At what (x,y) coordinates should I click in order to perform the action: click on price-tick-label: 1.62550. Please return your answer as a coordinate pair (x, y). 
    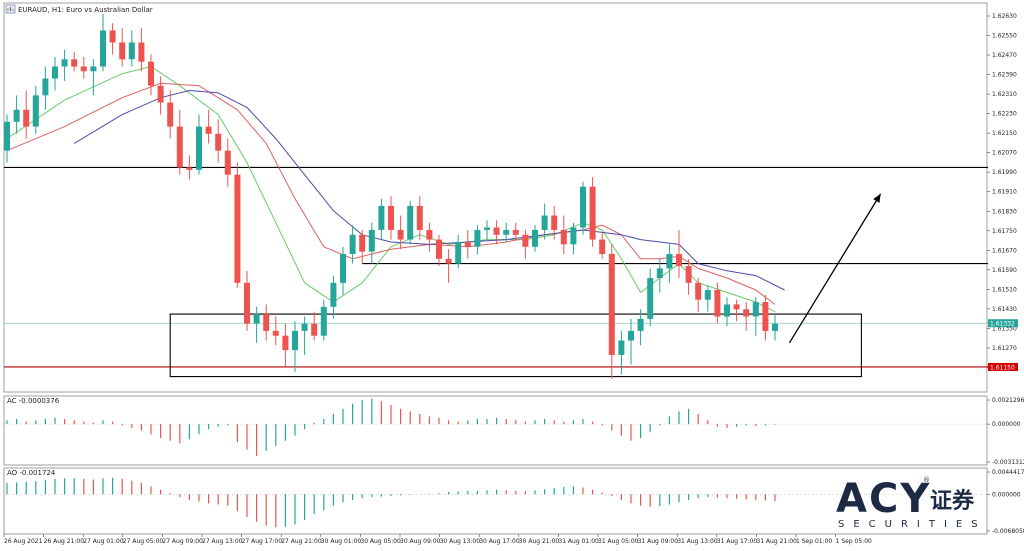
    Looking at the image, I should click on (1004, 36).